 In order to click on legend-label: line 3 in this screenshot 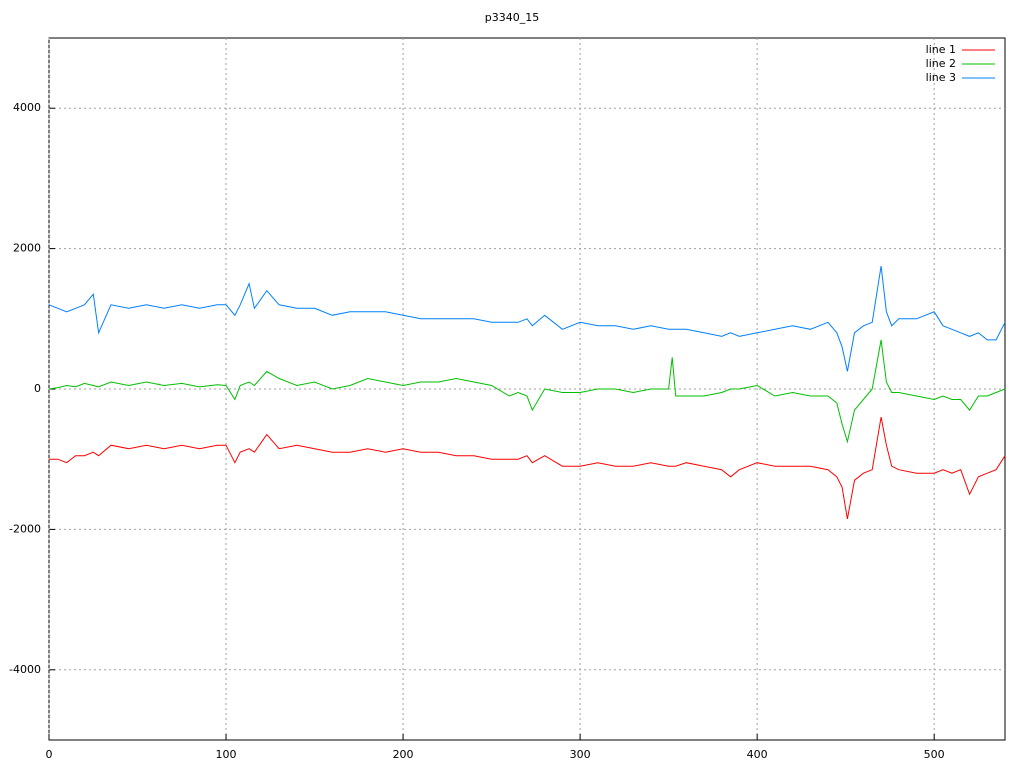, I will do `click(941, 77)`.